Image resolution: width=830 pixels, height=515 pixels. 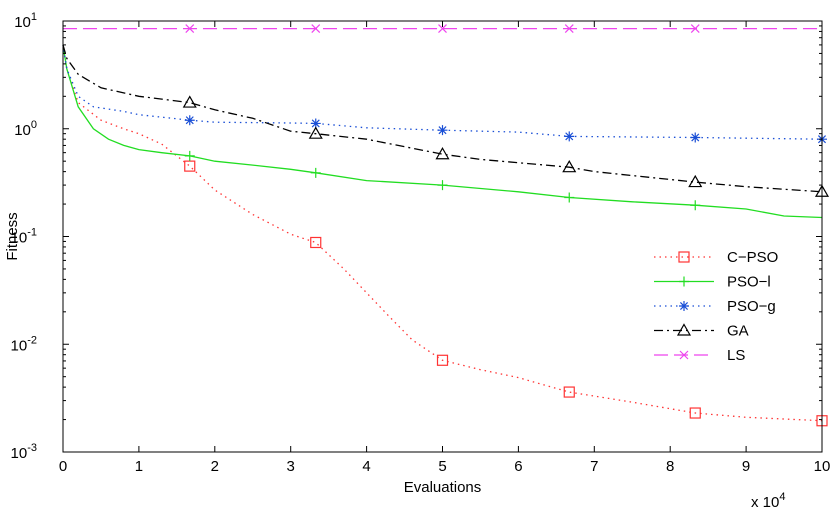 What do you see at coordinates (751, 306) in the screenshot?
I see `legend-label: PSO−g` at bounding box center [751, 306].